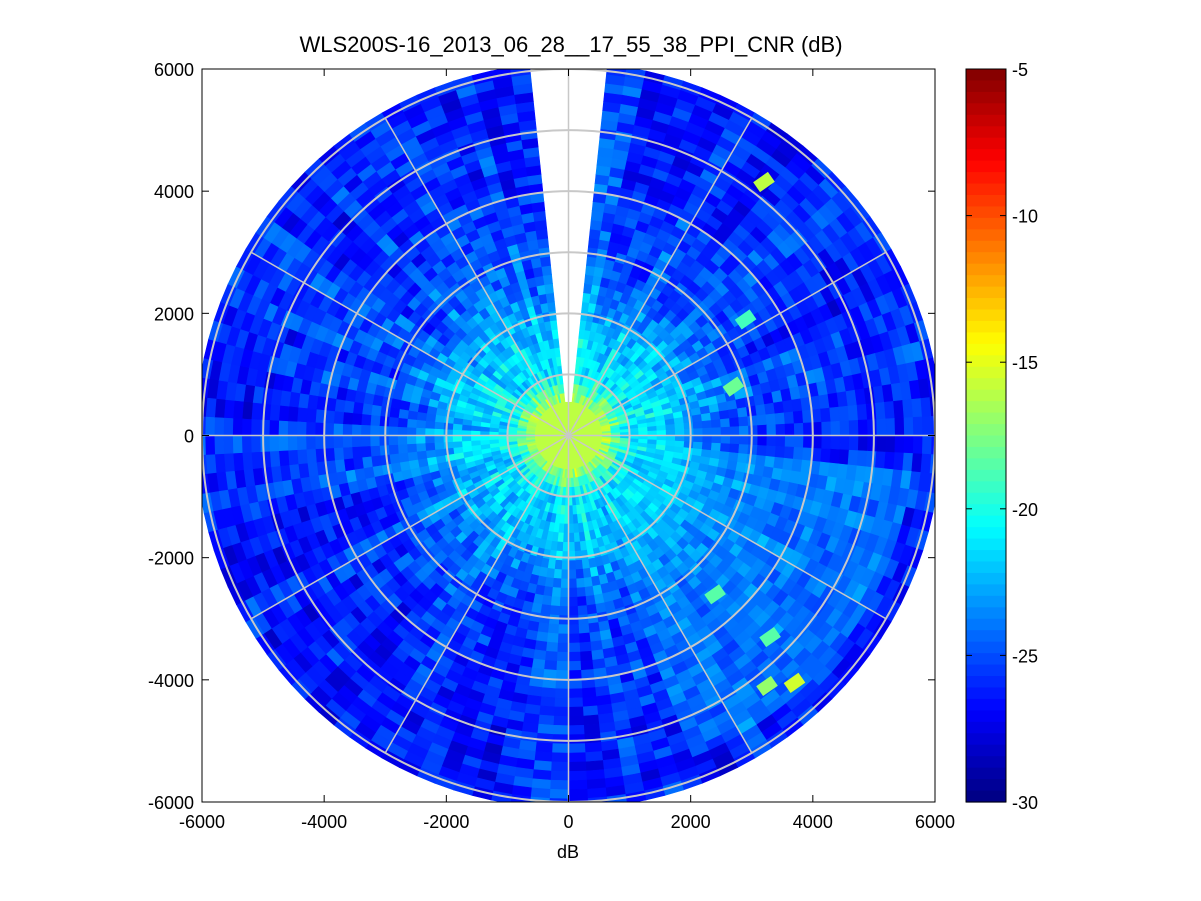 This screenshot has height=901, width=1201. I want to click on spoke-line, so click(660, 594).